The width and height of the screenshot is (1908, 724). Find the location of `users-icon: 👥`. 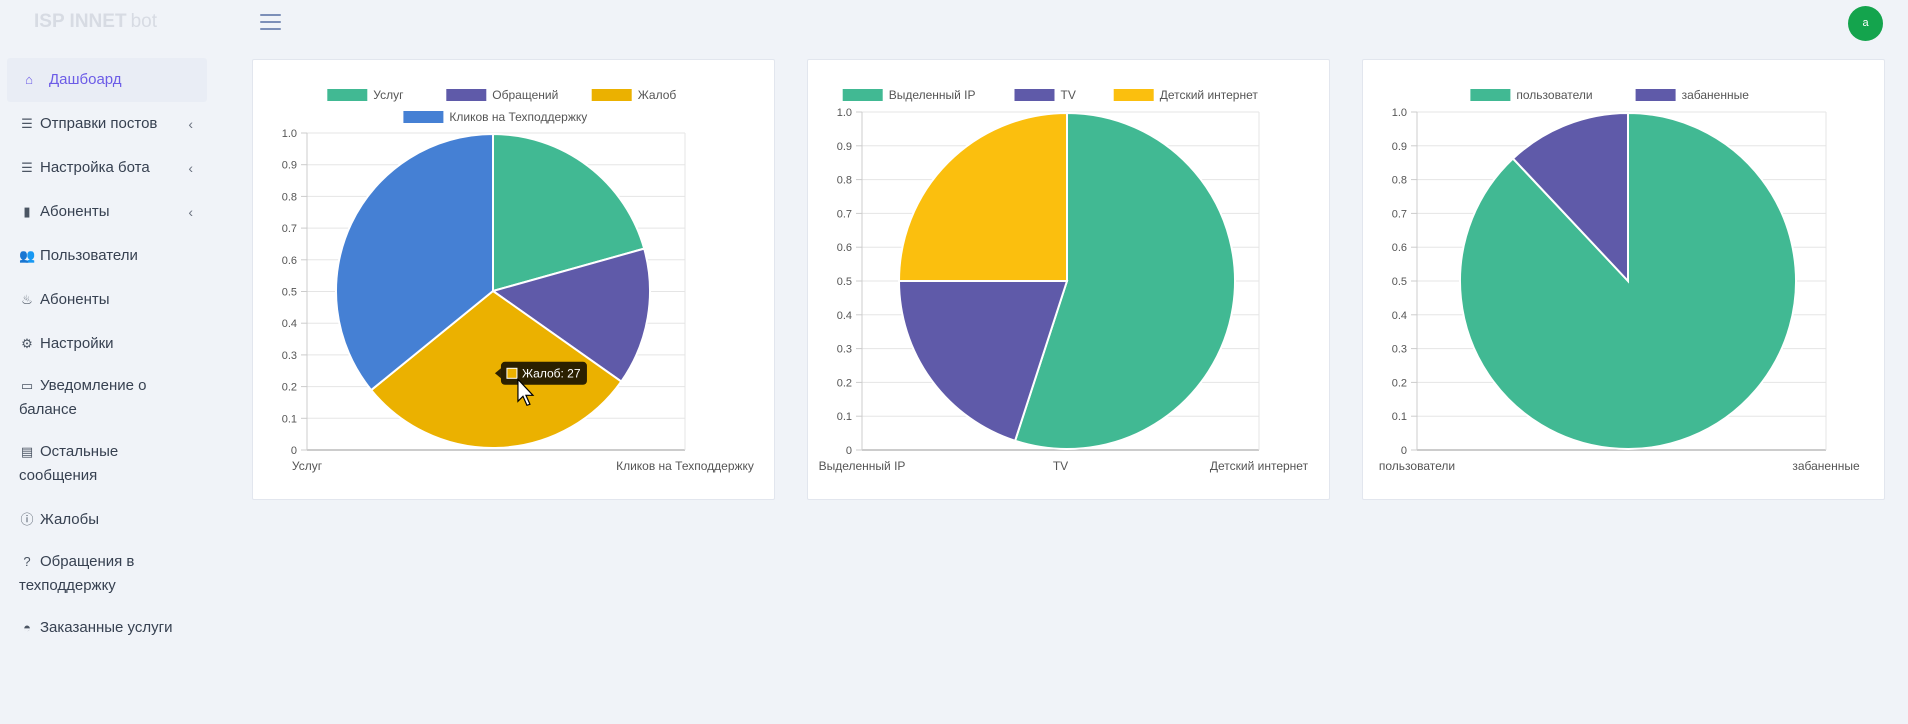

users-icon: 👥 is located at coordinates (27, 255).